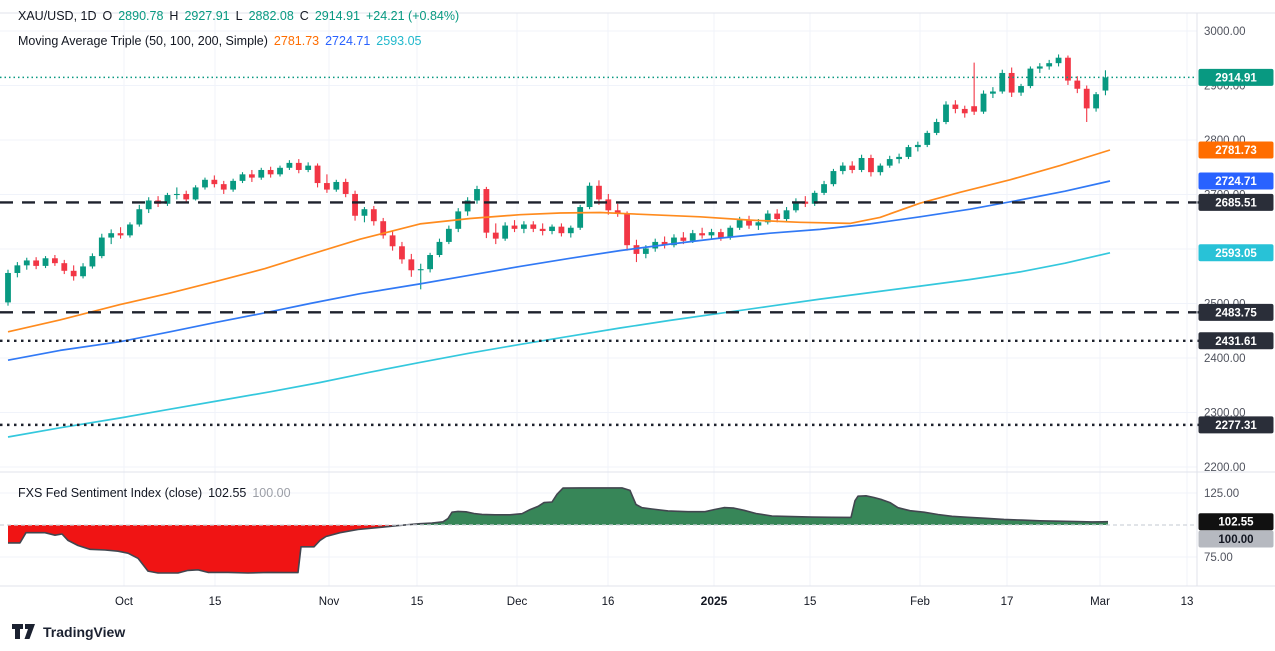 This screenshot has height=651, width=1275. I want to click on close-value: 2914.91, so click(337, 16).